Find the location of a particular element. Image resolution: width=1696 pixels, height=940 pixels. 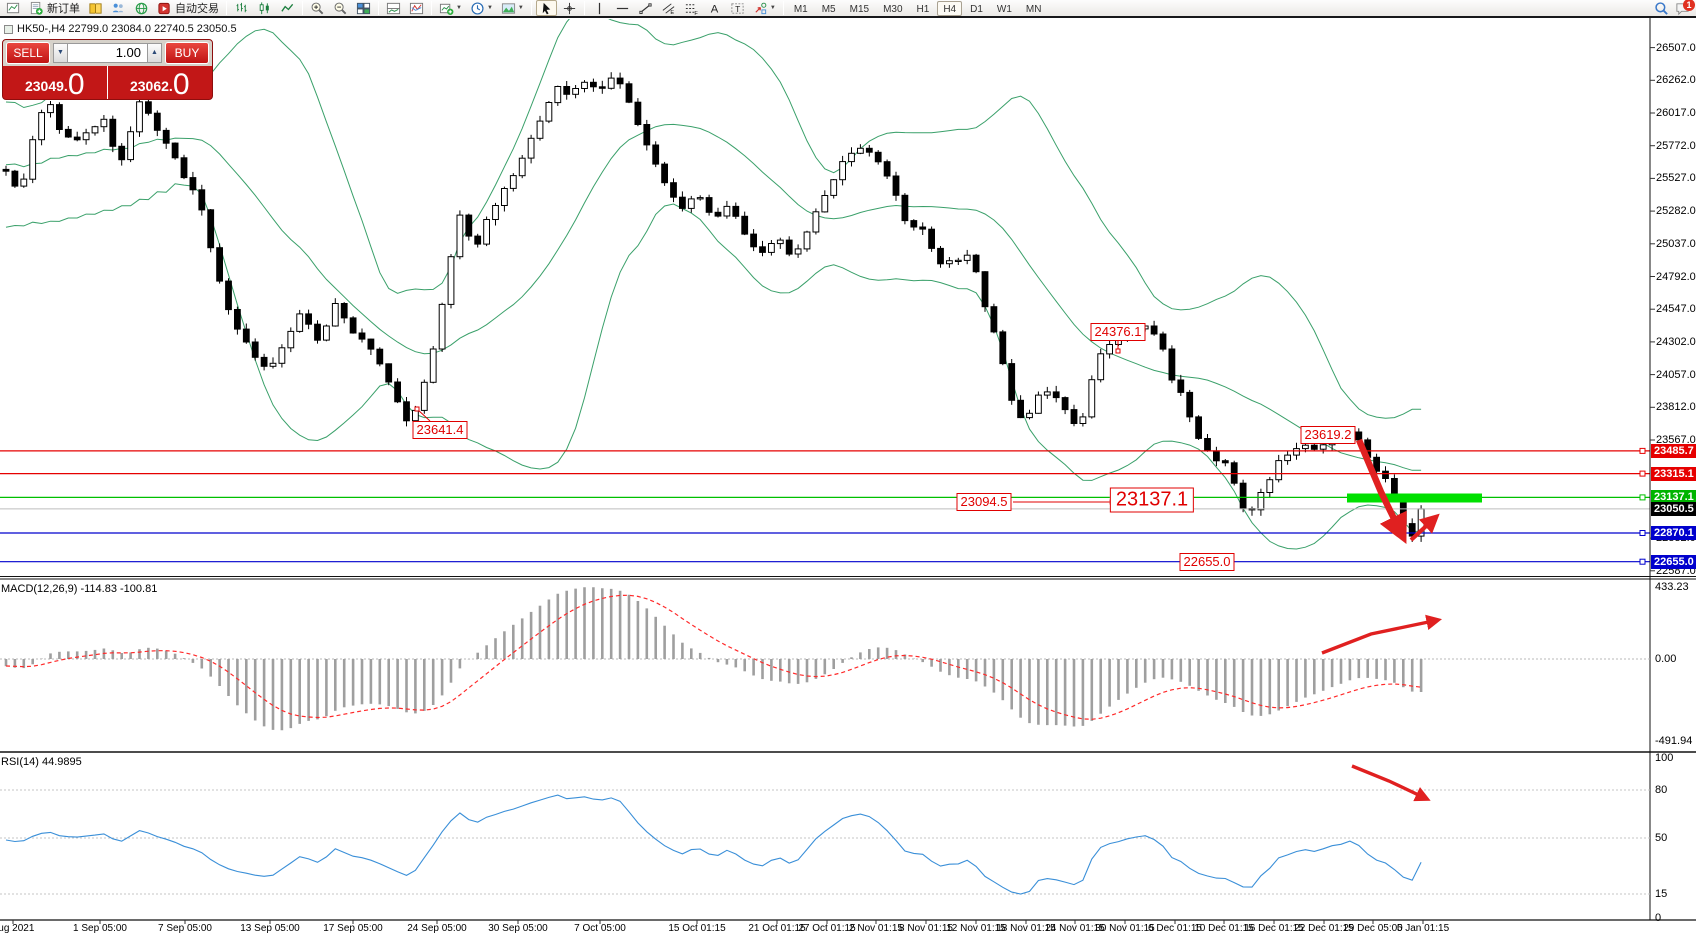

zoom-in-button is located at coordinates (317, 8).